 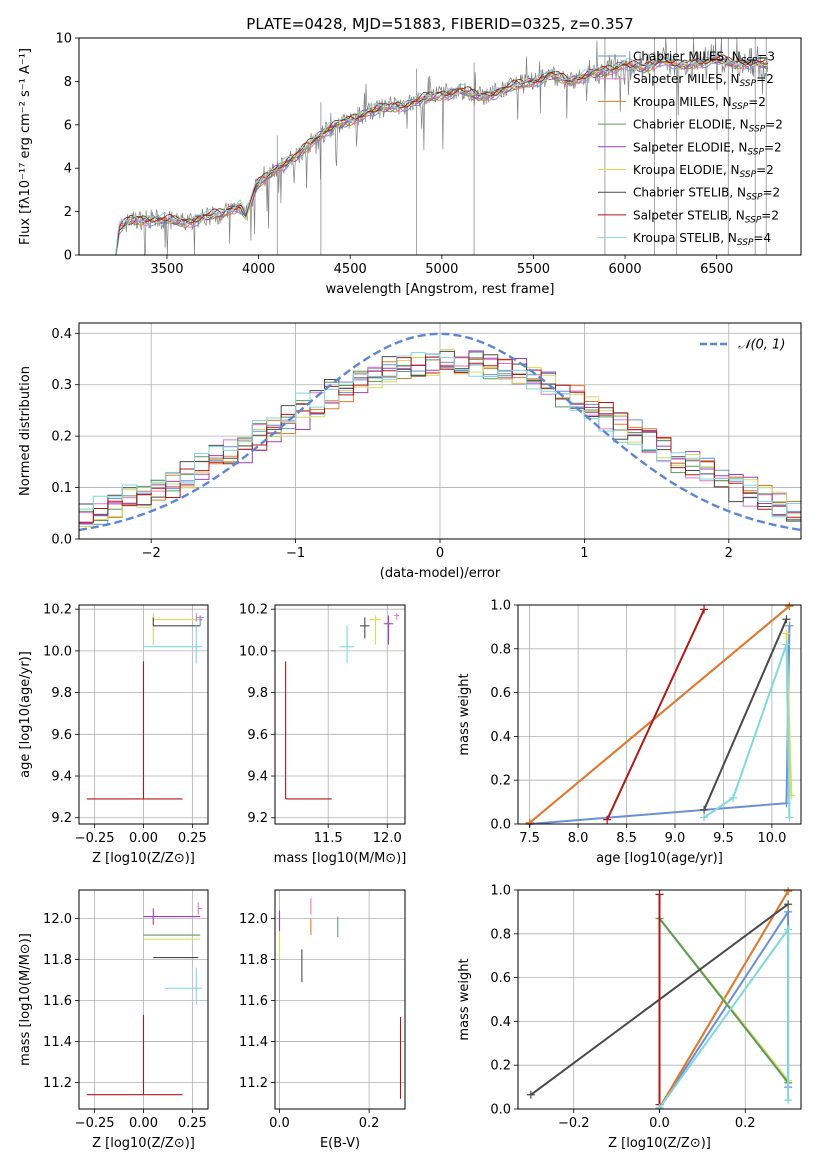 What do you see at coordinates (723, 838) in the screenshot?
I see `weight-age-xtick-label-4: 9.5` at bounding box center [723, 838].